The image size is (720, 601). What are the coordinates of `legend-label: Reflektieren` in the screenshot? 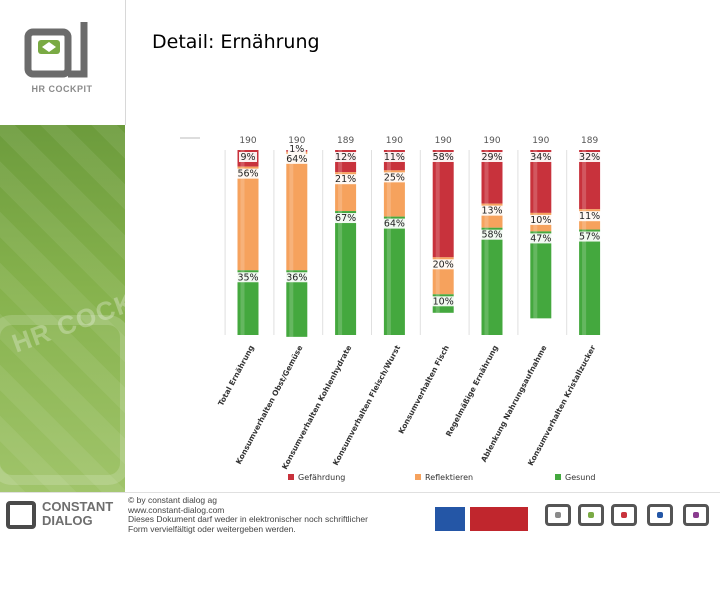 It's located at (449, 477).